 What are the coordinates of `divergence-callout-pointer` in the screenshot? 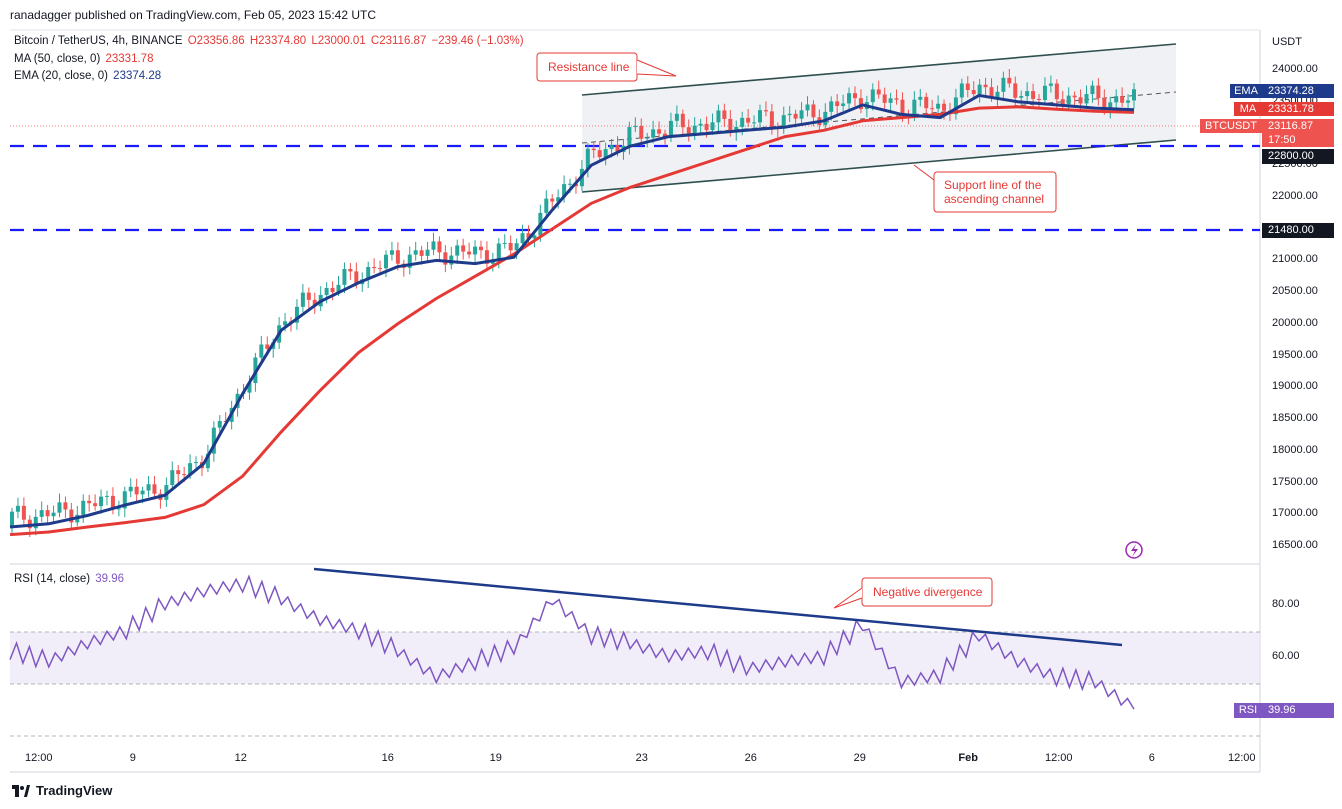 It's located at (848, 598).